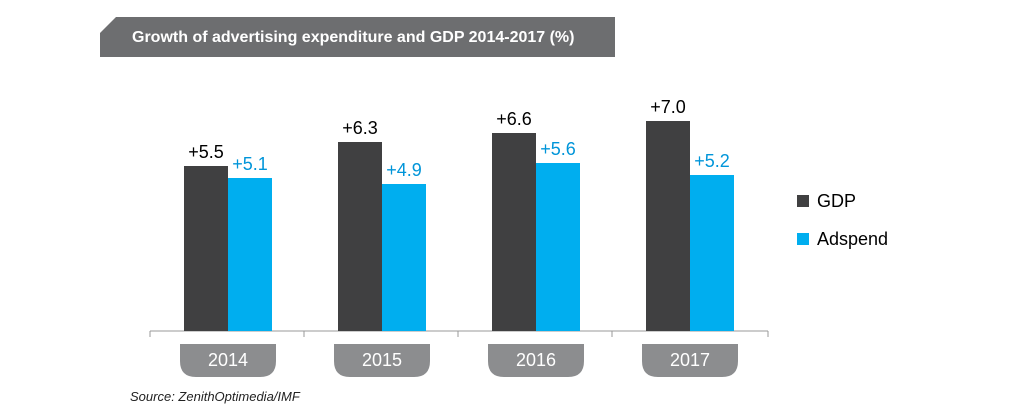 The height and width of the screenshot is (417, 1024). I want to click on x-tick-label: 2016, so click(536, 360).